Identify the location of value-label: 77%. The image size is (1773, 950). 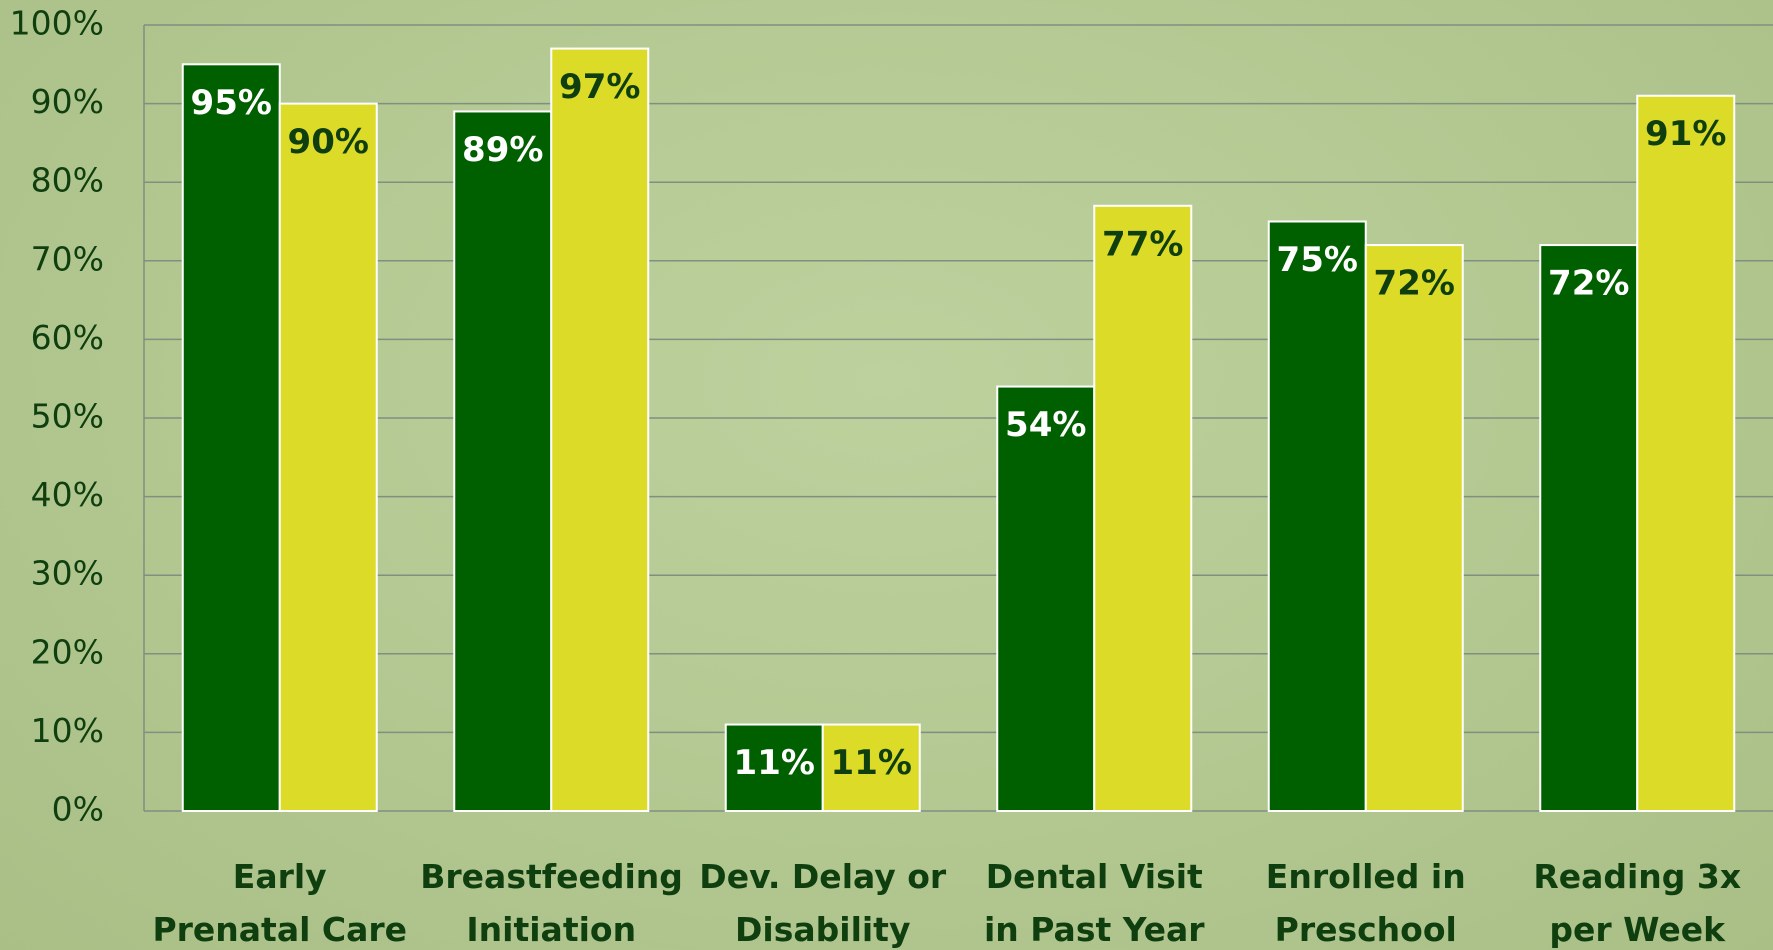
(1142, 244).